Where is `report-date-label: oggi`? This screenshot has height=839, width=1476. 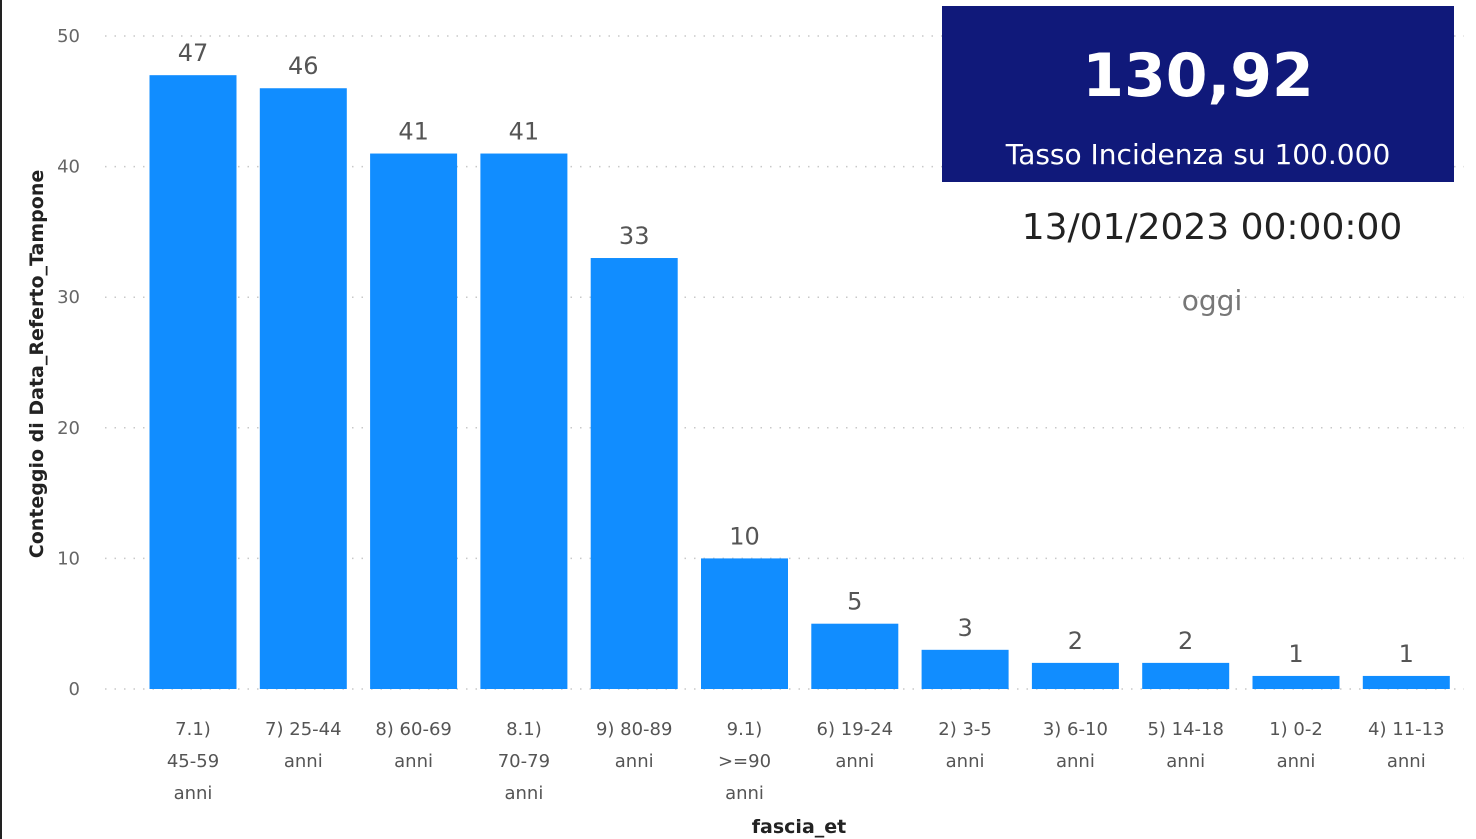 report-date-label: oggi is located at coordinates (1212, 300).